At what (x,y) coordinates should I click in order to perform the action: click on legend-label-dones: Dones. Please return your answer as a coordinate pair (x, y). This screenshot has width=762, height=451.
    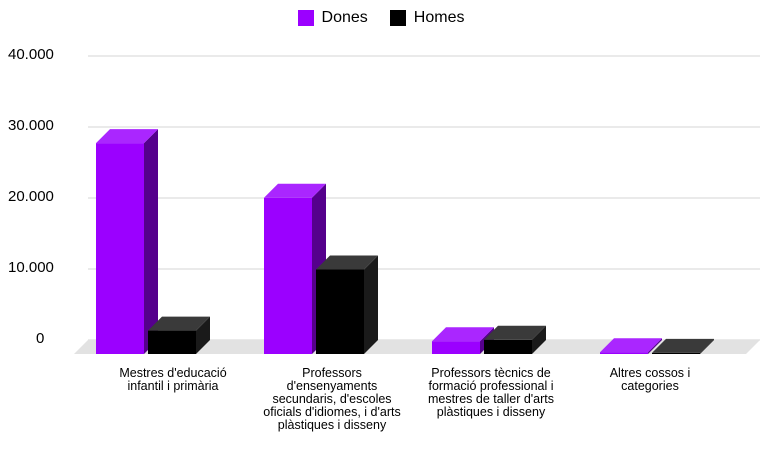
    Looking at the image, I should click on (344, 17).